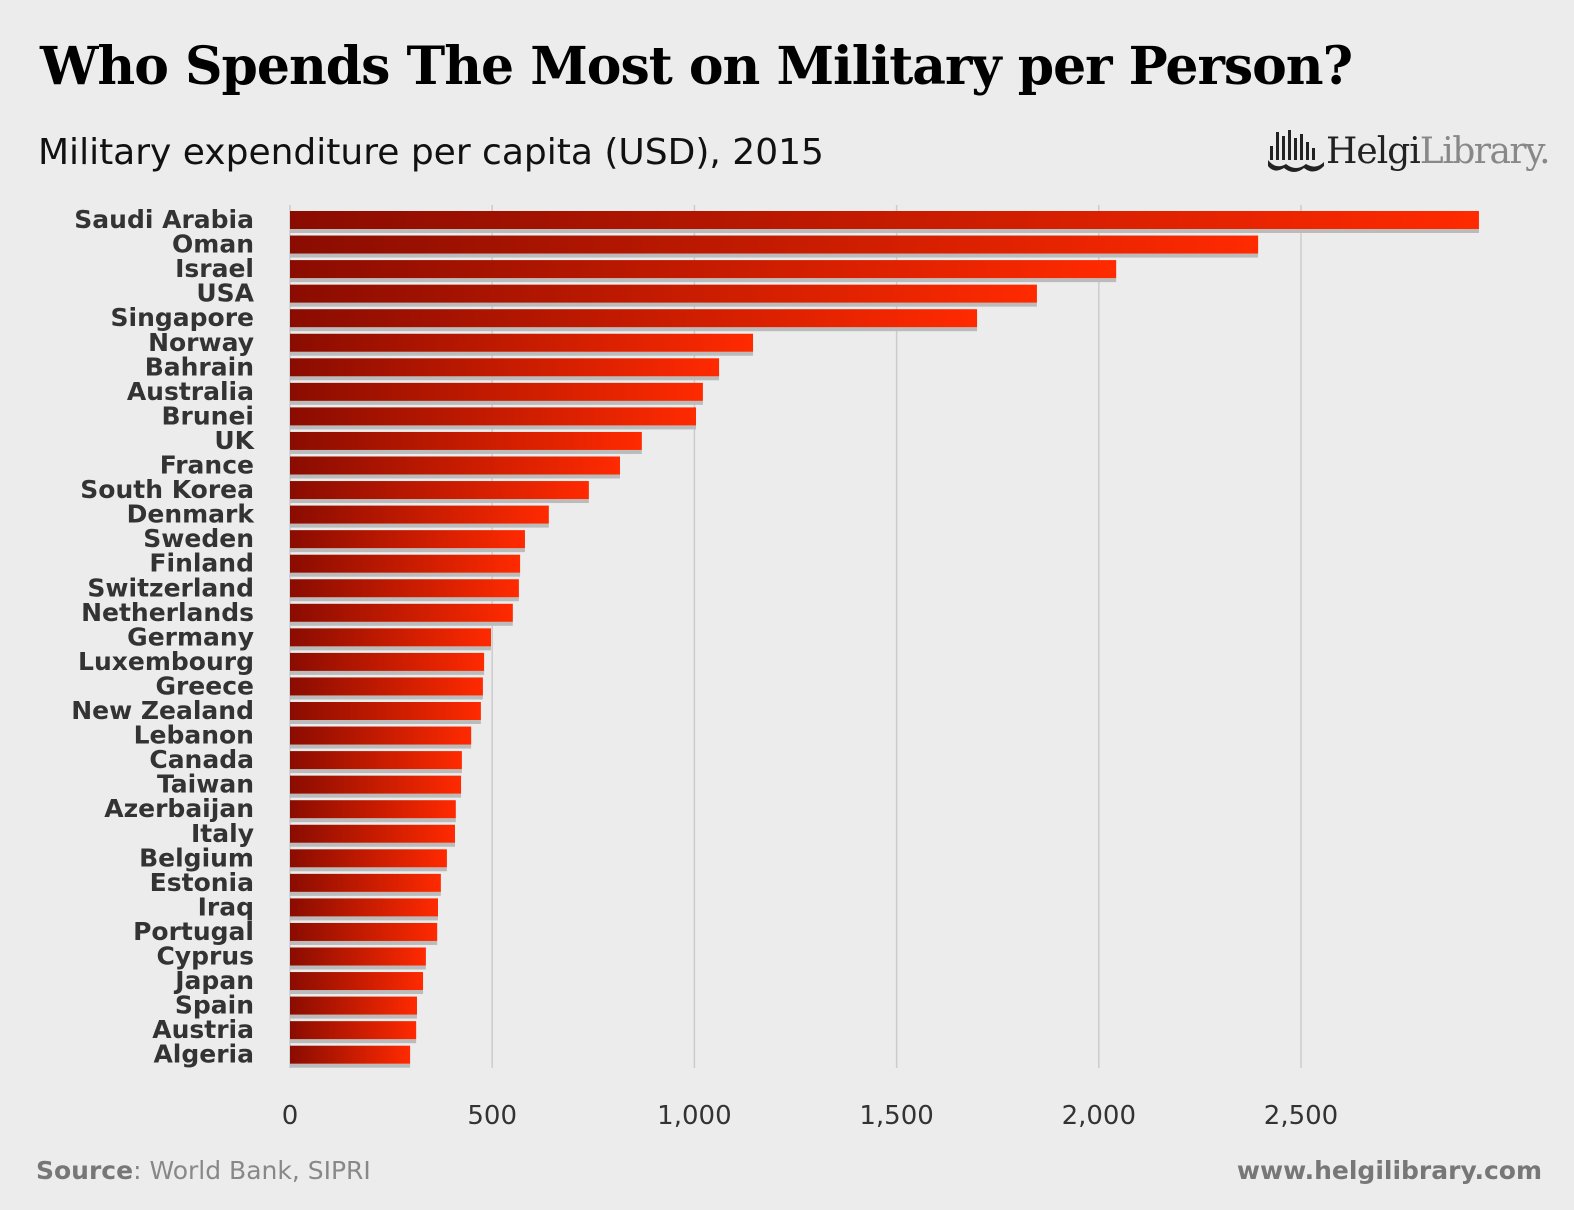 The image size is (1574, 1210). I want to click on bar-norway, so click(522, 342).